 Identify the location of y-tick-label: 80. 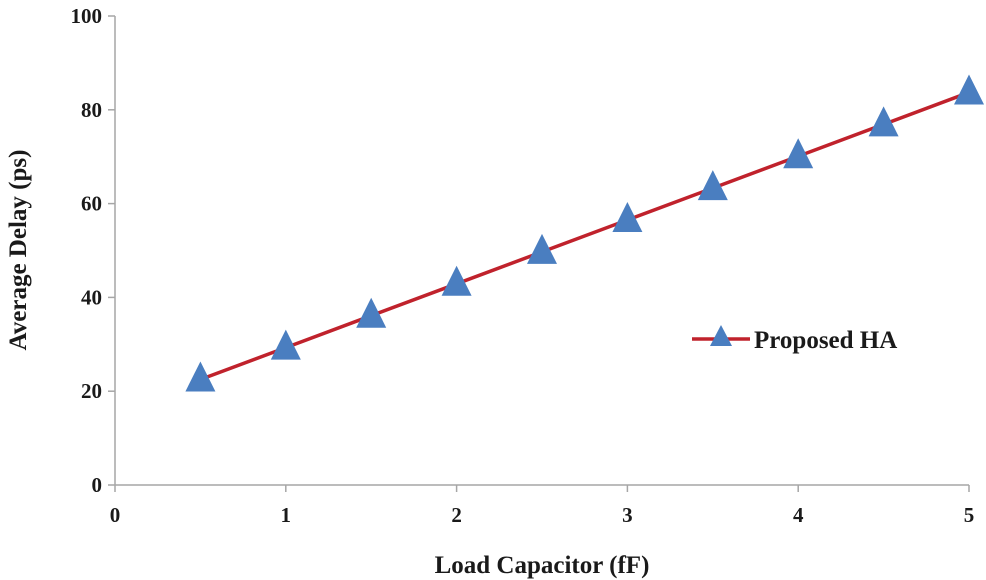
(91, 110).